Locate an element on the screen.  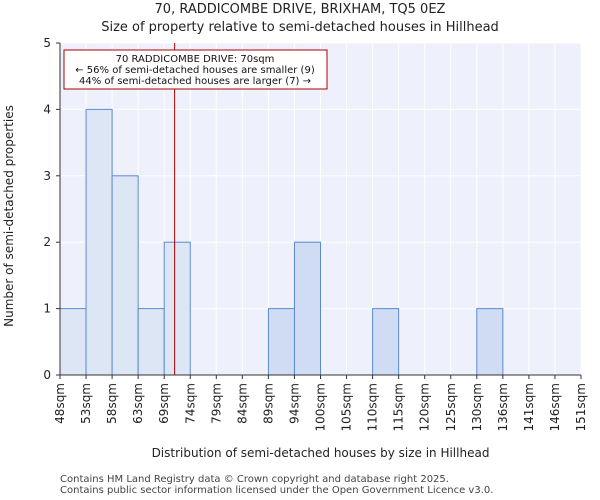
x-tick-label: 141sqm is located at coordinates (529, 407).